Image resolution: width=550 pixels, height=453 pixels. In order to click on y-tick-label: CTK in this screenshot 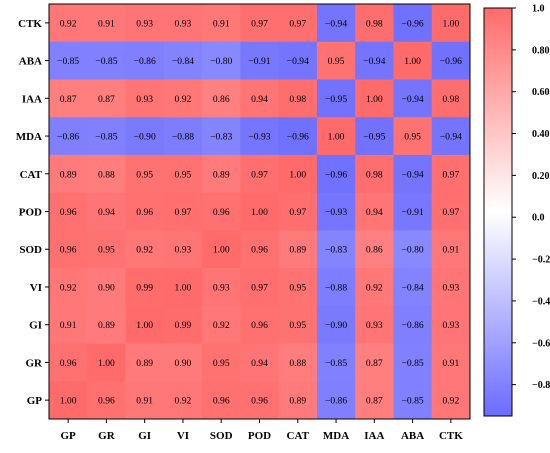, I will do `click(30, 24)`.